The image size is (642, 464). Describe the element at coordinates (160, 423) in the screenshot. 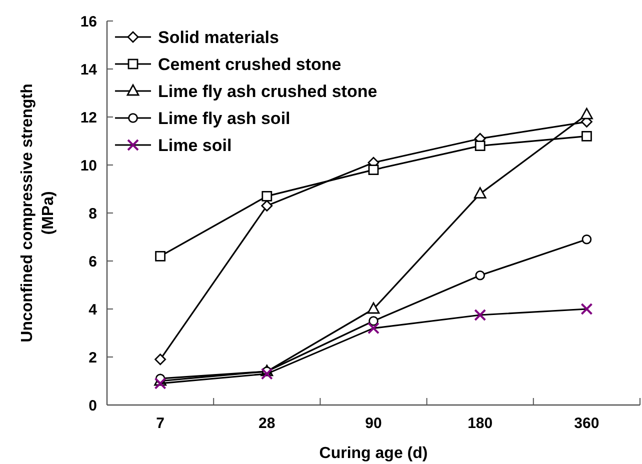

I see `x-tick-label: 7` at that location.